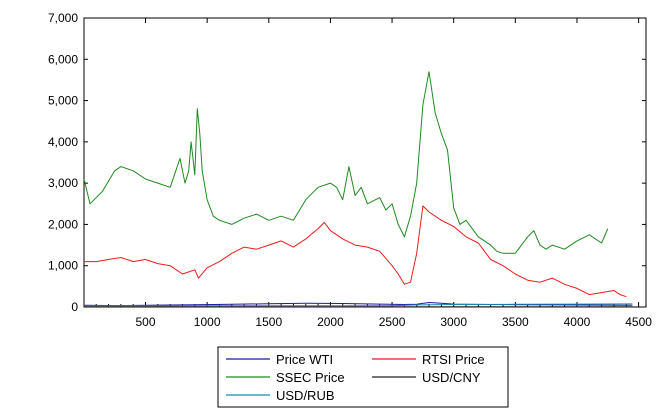 This screenshot has width=664, height=411. Describe the element at coordinates (310, 377) in the screenshot. I see `legend-label-ssec-price: SSEC Price` at that location.